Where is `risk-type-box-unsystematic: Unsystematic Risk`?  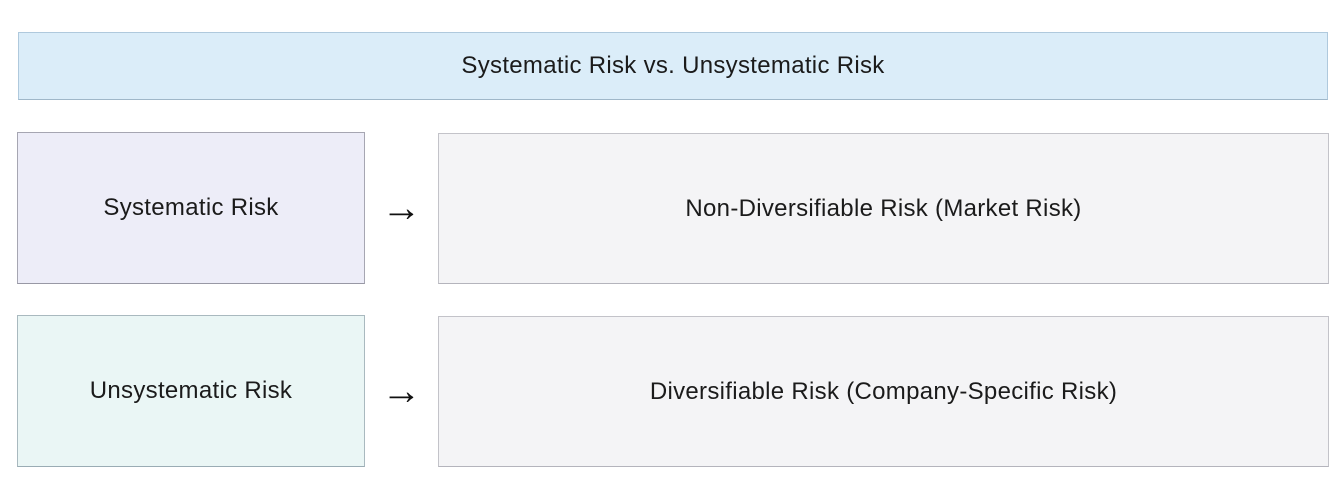
risk-type-box-unsystematic: Unsystematic Risk is located at coordinates (191, 391).